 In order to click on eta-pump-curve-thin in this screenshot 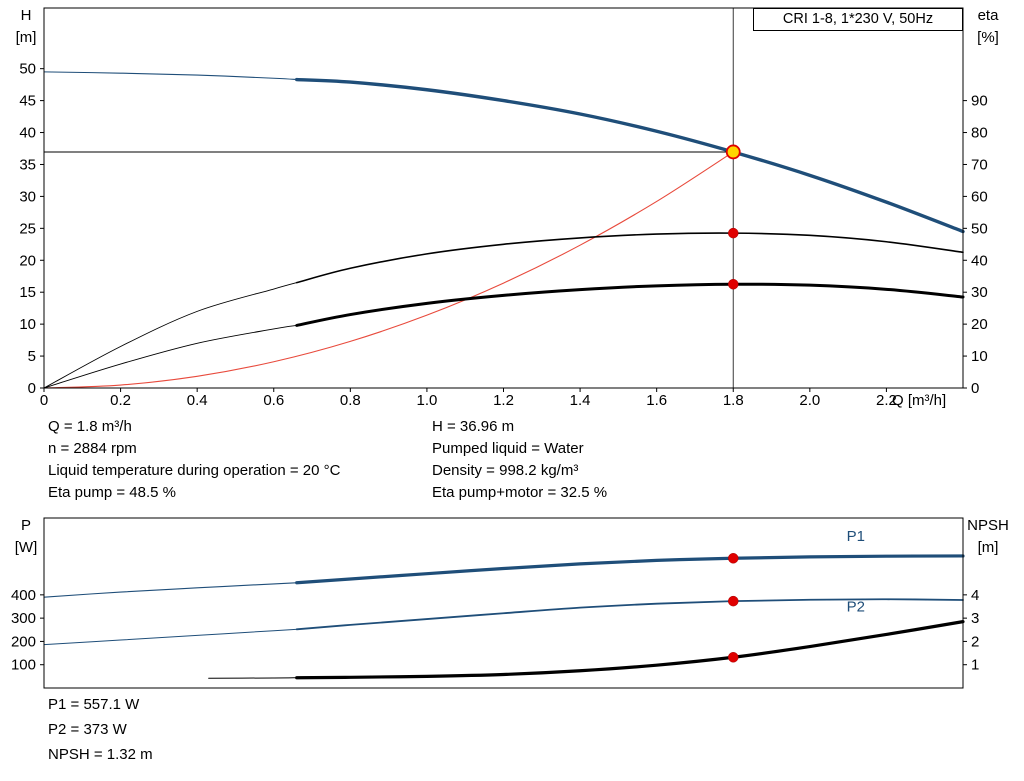, I will do `click(170, 335)`.